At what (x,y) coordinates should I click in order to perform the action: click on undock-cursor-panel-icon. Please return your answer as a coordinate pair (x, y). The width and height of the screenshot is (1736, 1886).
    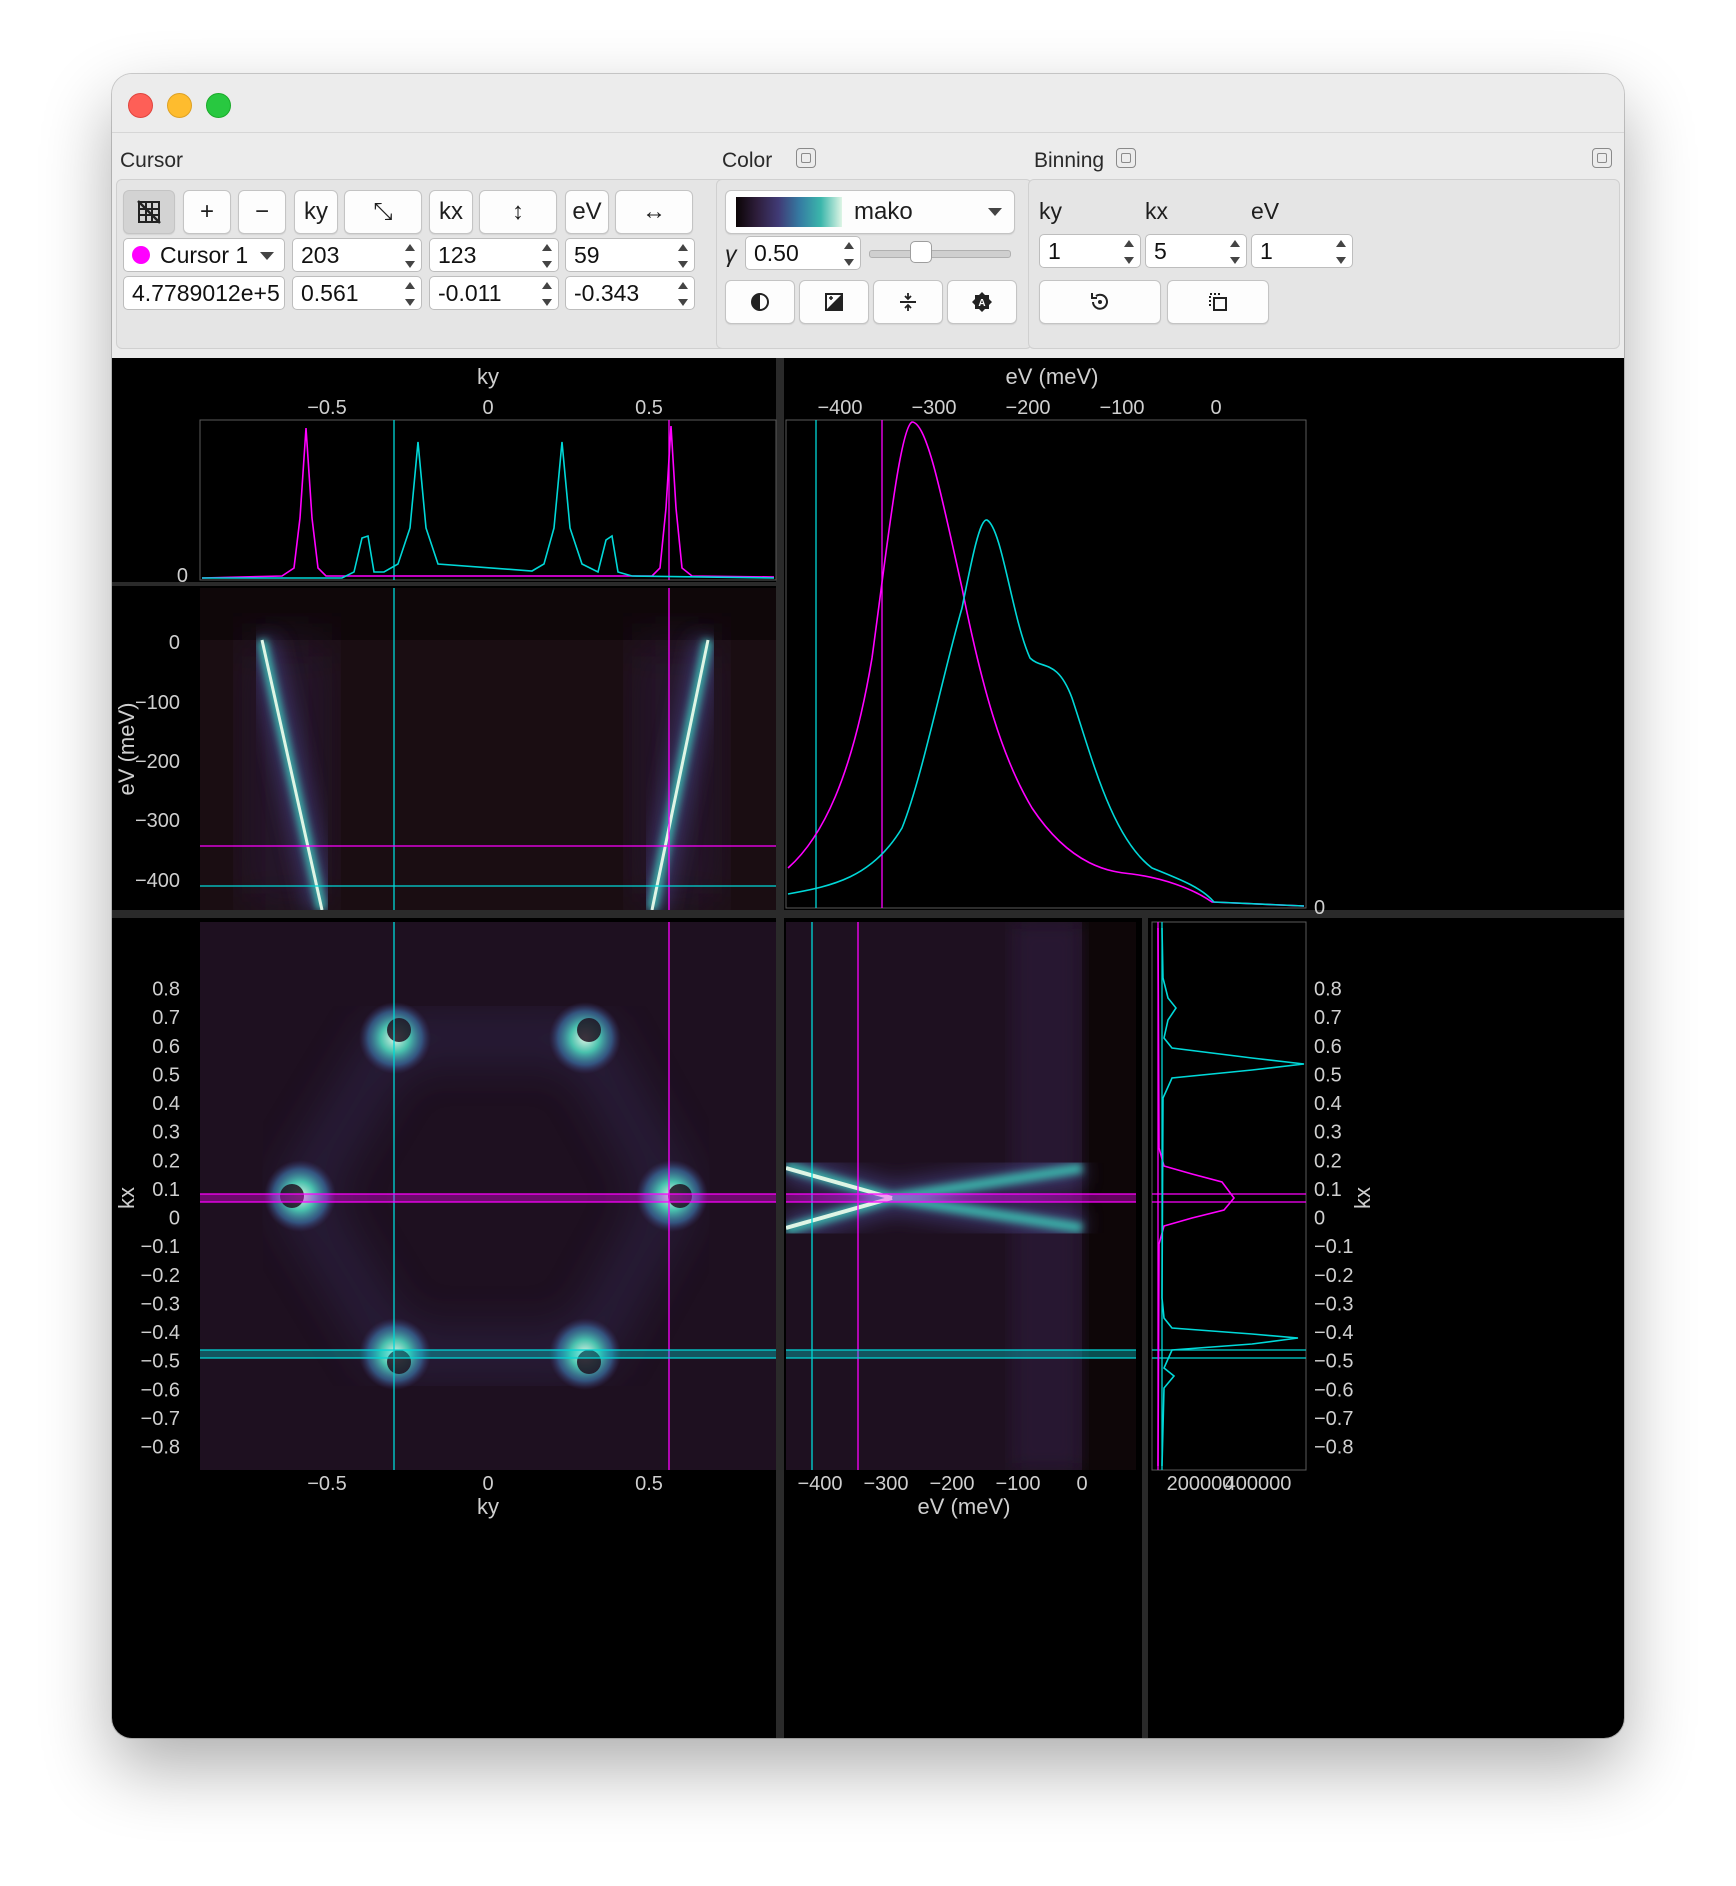
    Looking at the image, I should click on (806, 158).